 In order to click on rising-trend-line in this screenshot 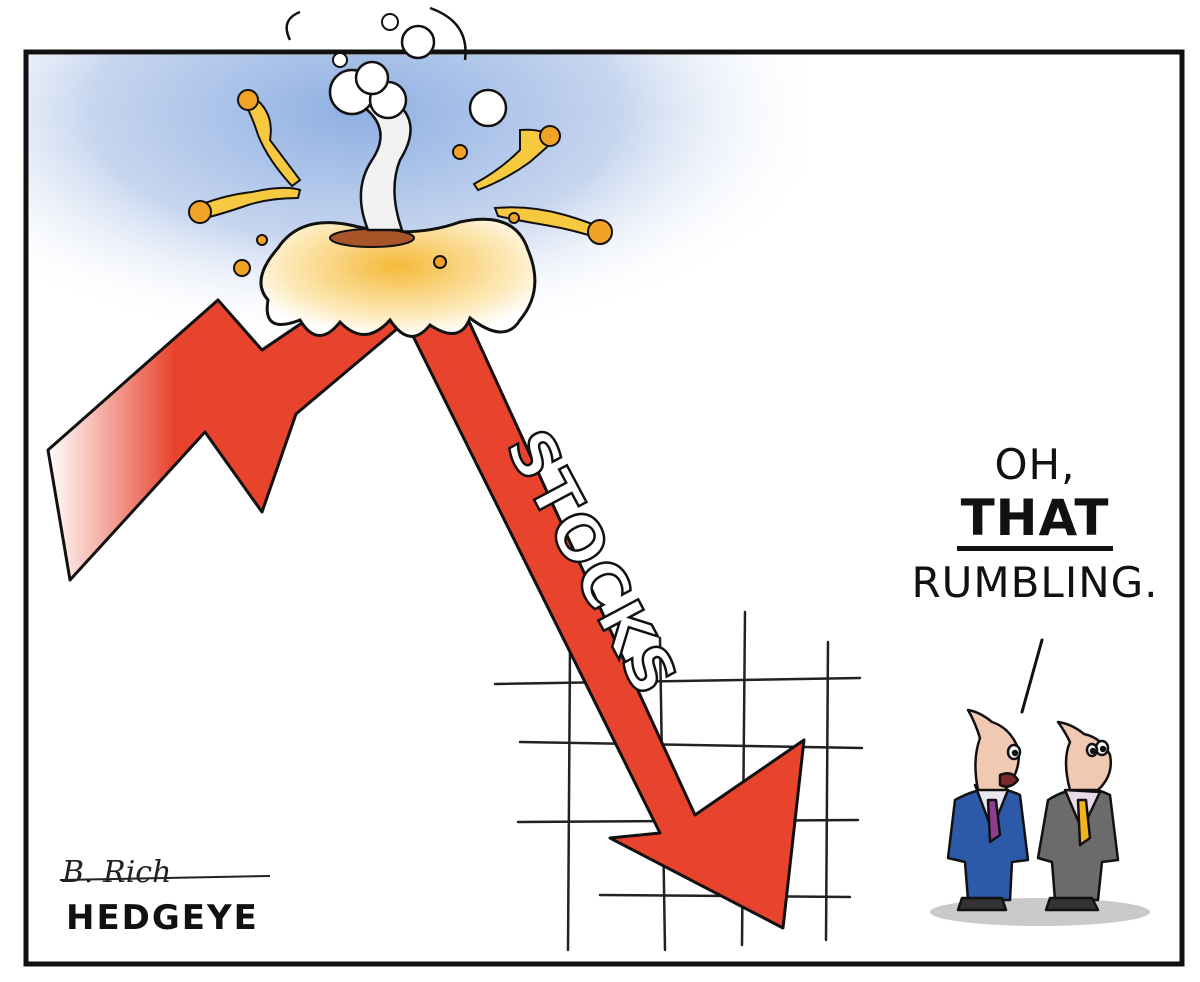, I will do `click(229, 425)`.